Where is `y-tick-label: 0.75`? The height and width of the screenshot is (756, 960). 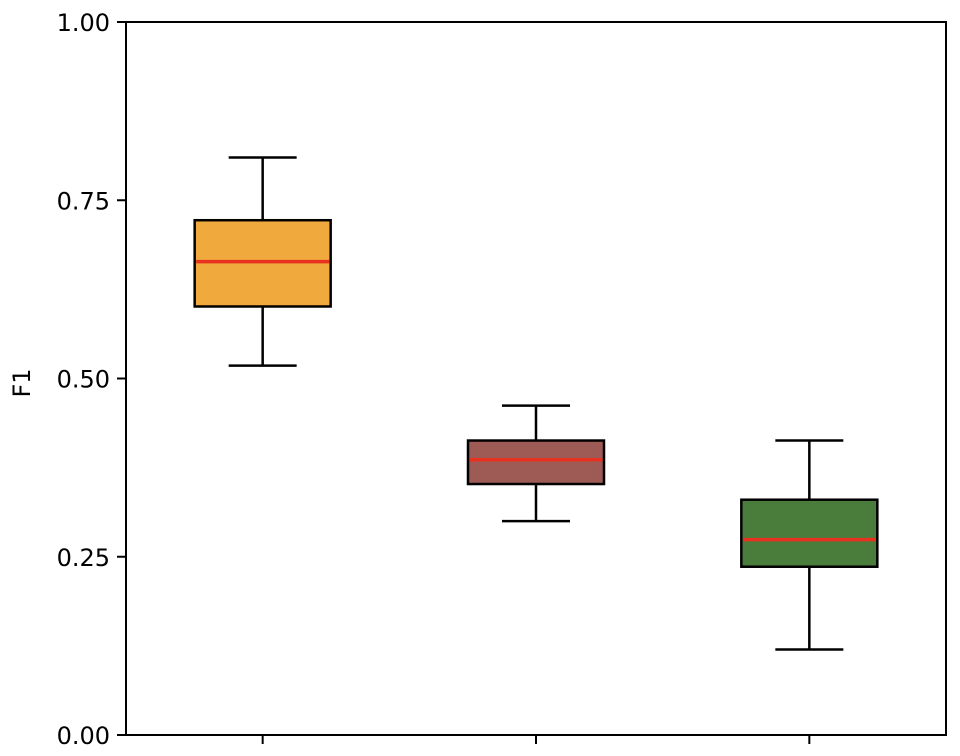
y-tick-label: 0.75 is located at coordinates (83, 201).